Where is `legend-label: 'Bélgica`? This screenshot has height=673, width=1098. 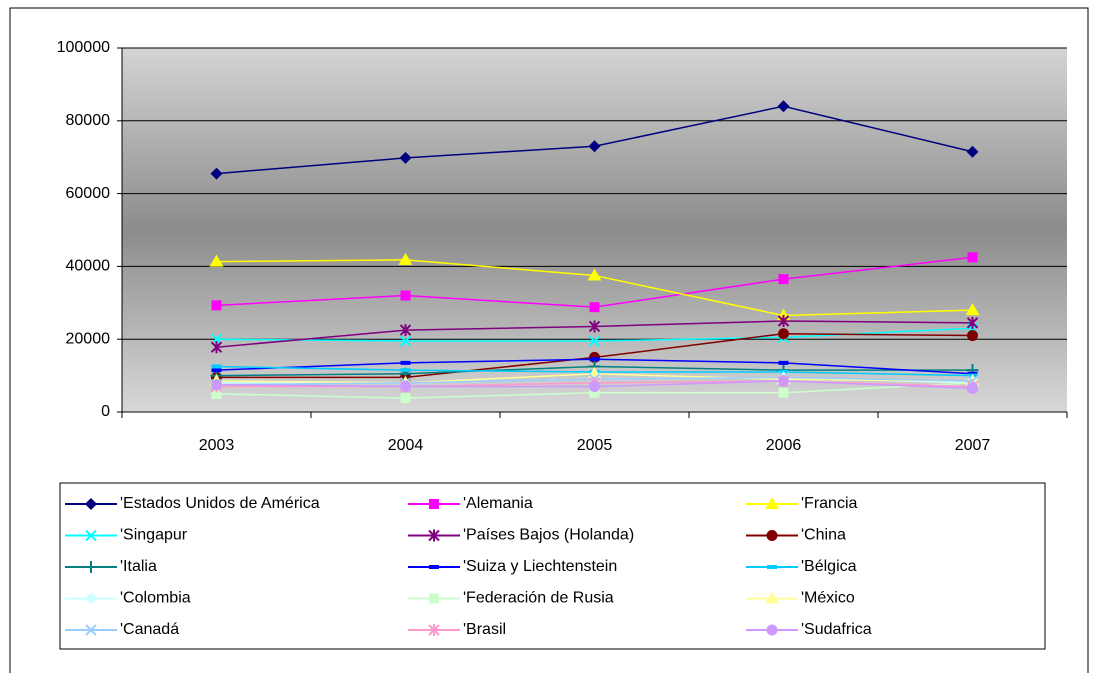 legend-label: 'Bélgica is located at coordinates (829, 566).